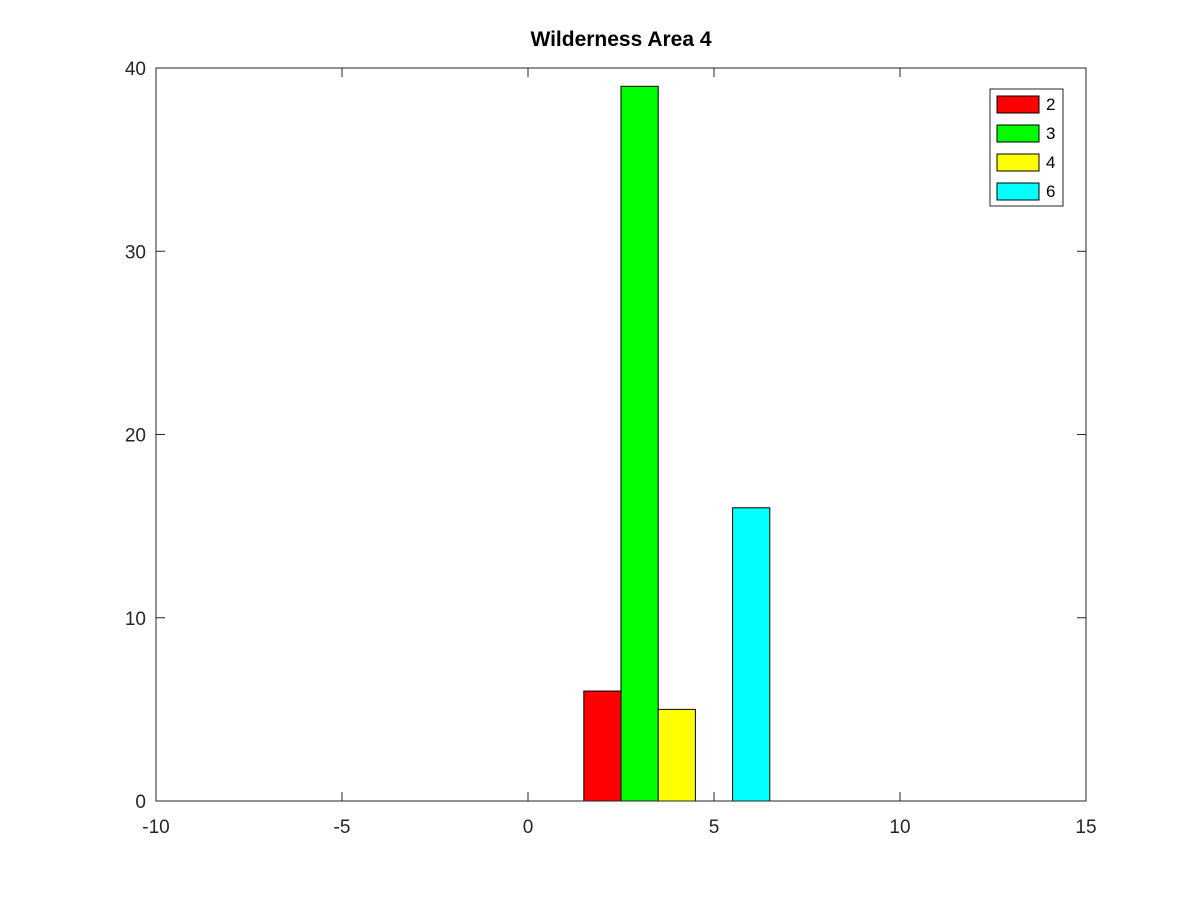 Image resolution: width=1200 pixels, height=905 pixels. What do you see at coordinates (528, 827) in the screenshot?
I see `x-tick-label: 0` at bounding box center [528, 827].